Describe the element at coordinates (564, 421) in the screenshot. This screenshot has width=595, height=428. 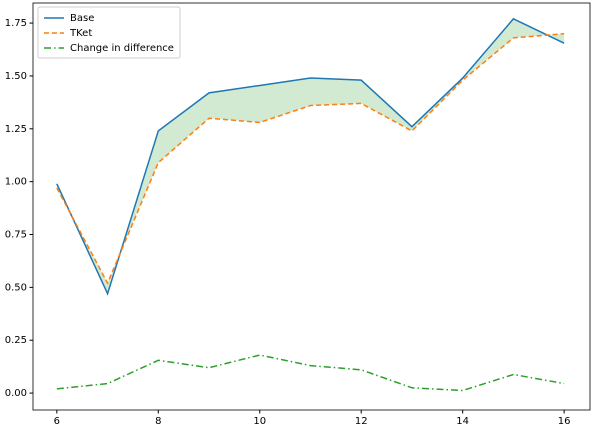
I see `x-tick-label: 16` at that location.